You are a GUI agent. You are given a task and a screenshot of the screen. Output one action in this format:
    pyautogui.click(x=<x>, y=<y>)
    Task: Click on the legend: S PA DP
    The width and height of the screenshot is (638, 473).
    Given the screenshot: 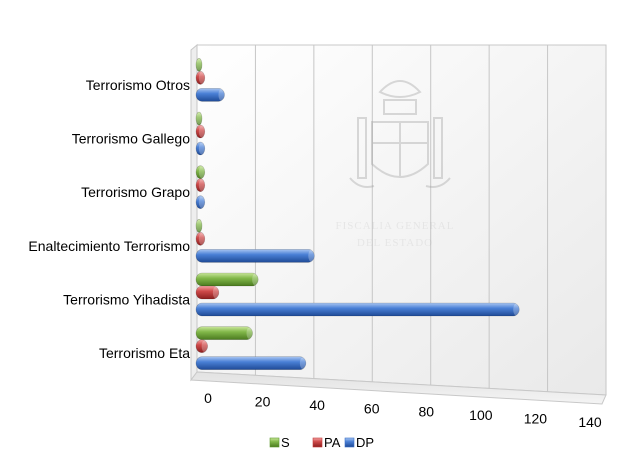 What is the action you would take?
    pyautogui.click(x=321, y=442)
    